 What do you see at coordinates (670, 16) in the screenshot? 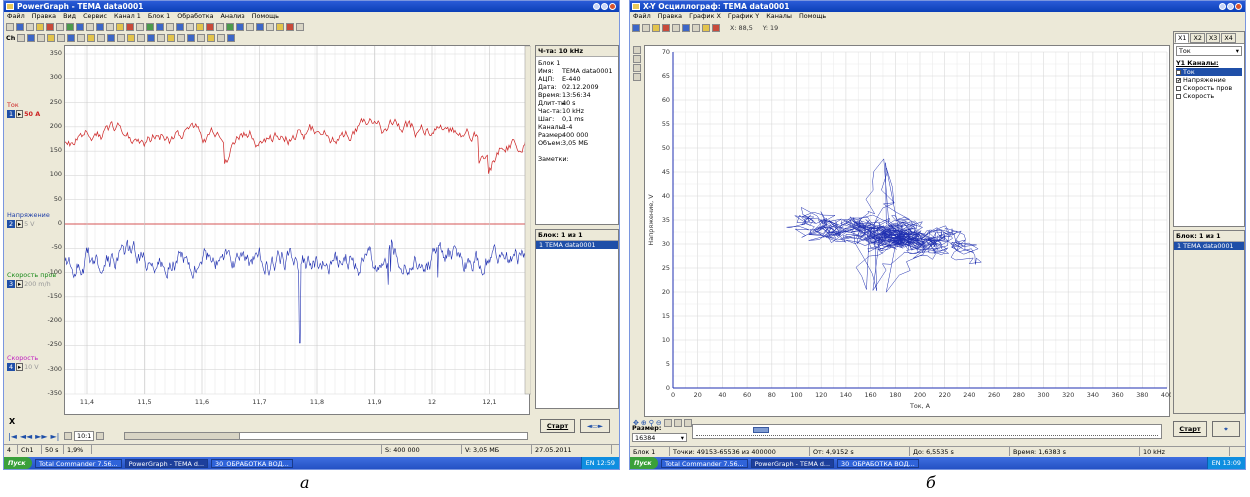
I see `menu-edit: Правка` at bounding box center [670, 16].